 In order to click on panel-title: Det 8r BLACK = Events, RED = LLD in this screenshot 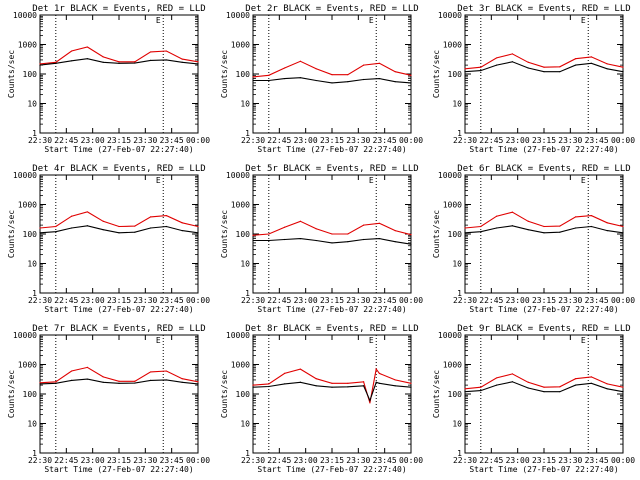, I will do `click(331, 329)`.